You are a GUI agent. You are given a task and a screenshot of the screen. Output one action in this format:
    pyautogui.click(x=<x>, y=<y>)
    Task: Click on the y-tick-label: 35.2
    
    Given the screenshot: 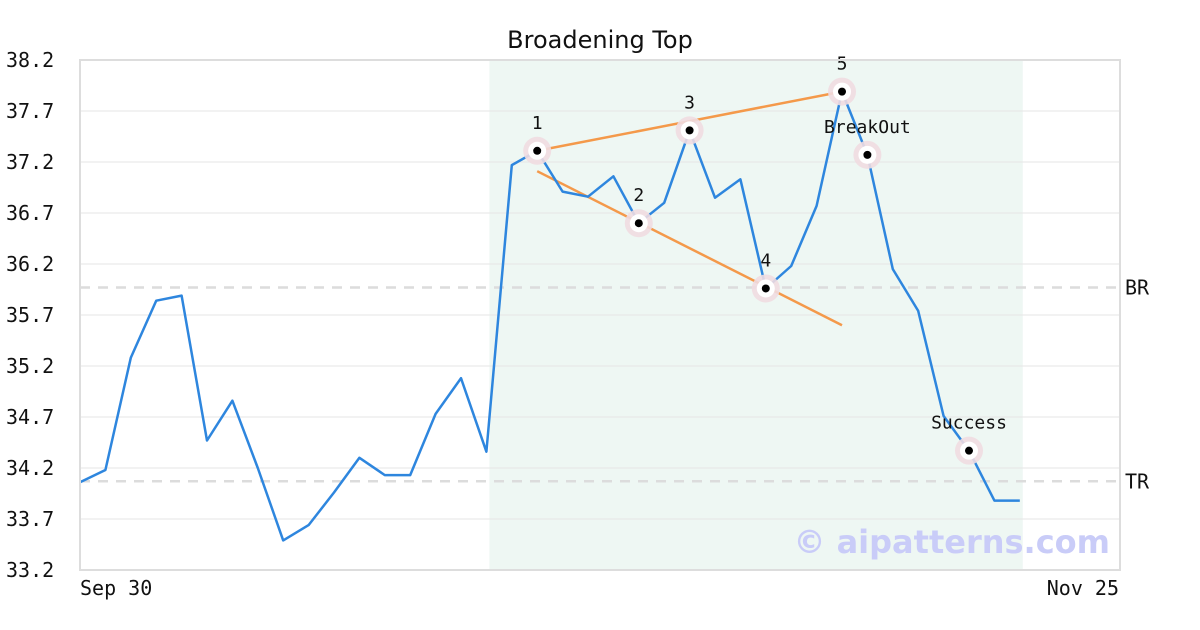 What is the action you would take?
    pyautogui.click(x=30, y=366)
    